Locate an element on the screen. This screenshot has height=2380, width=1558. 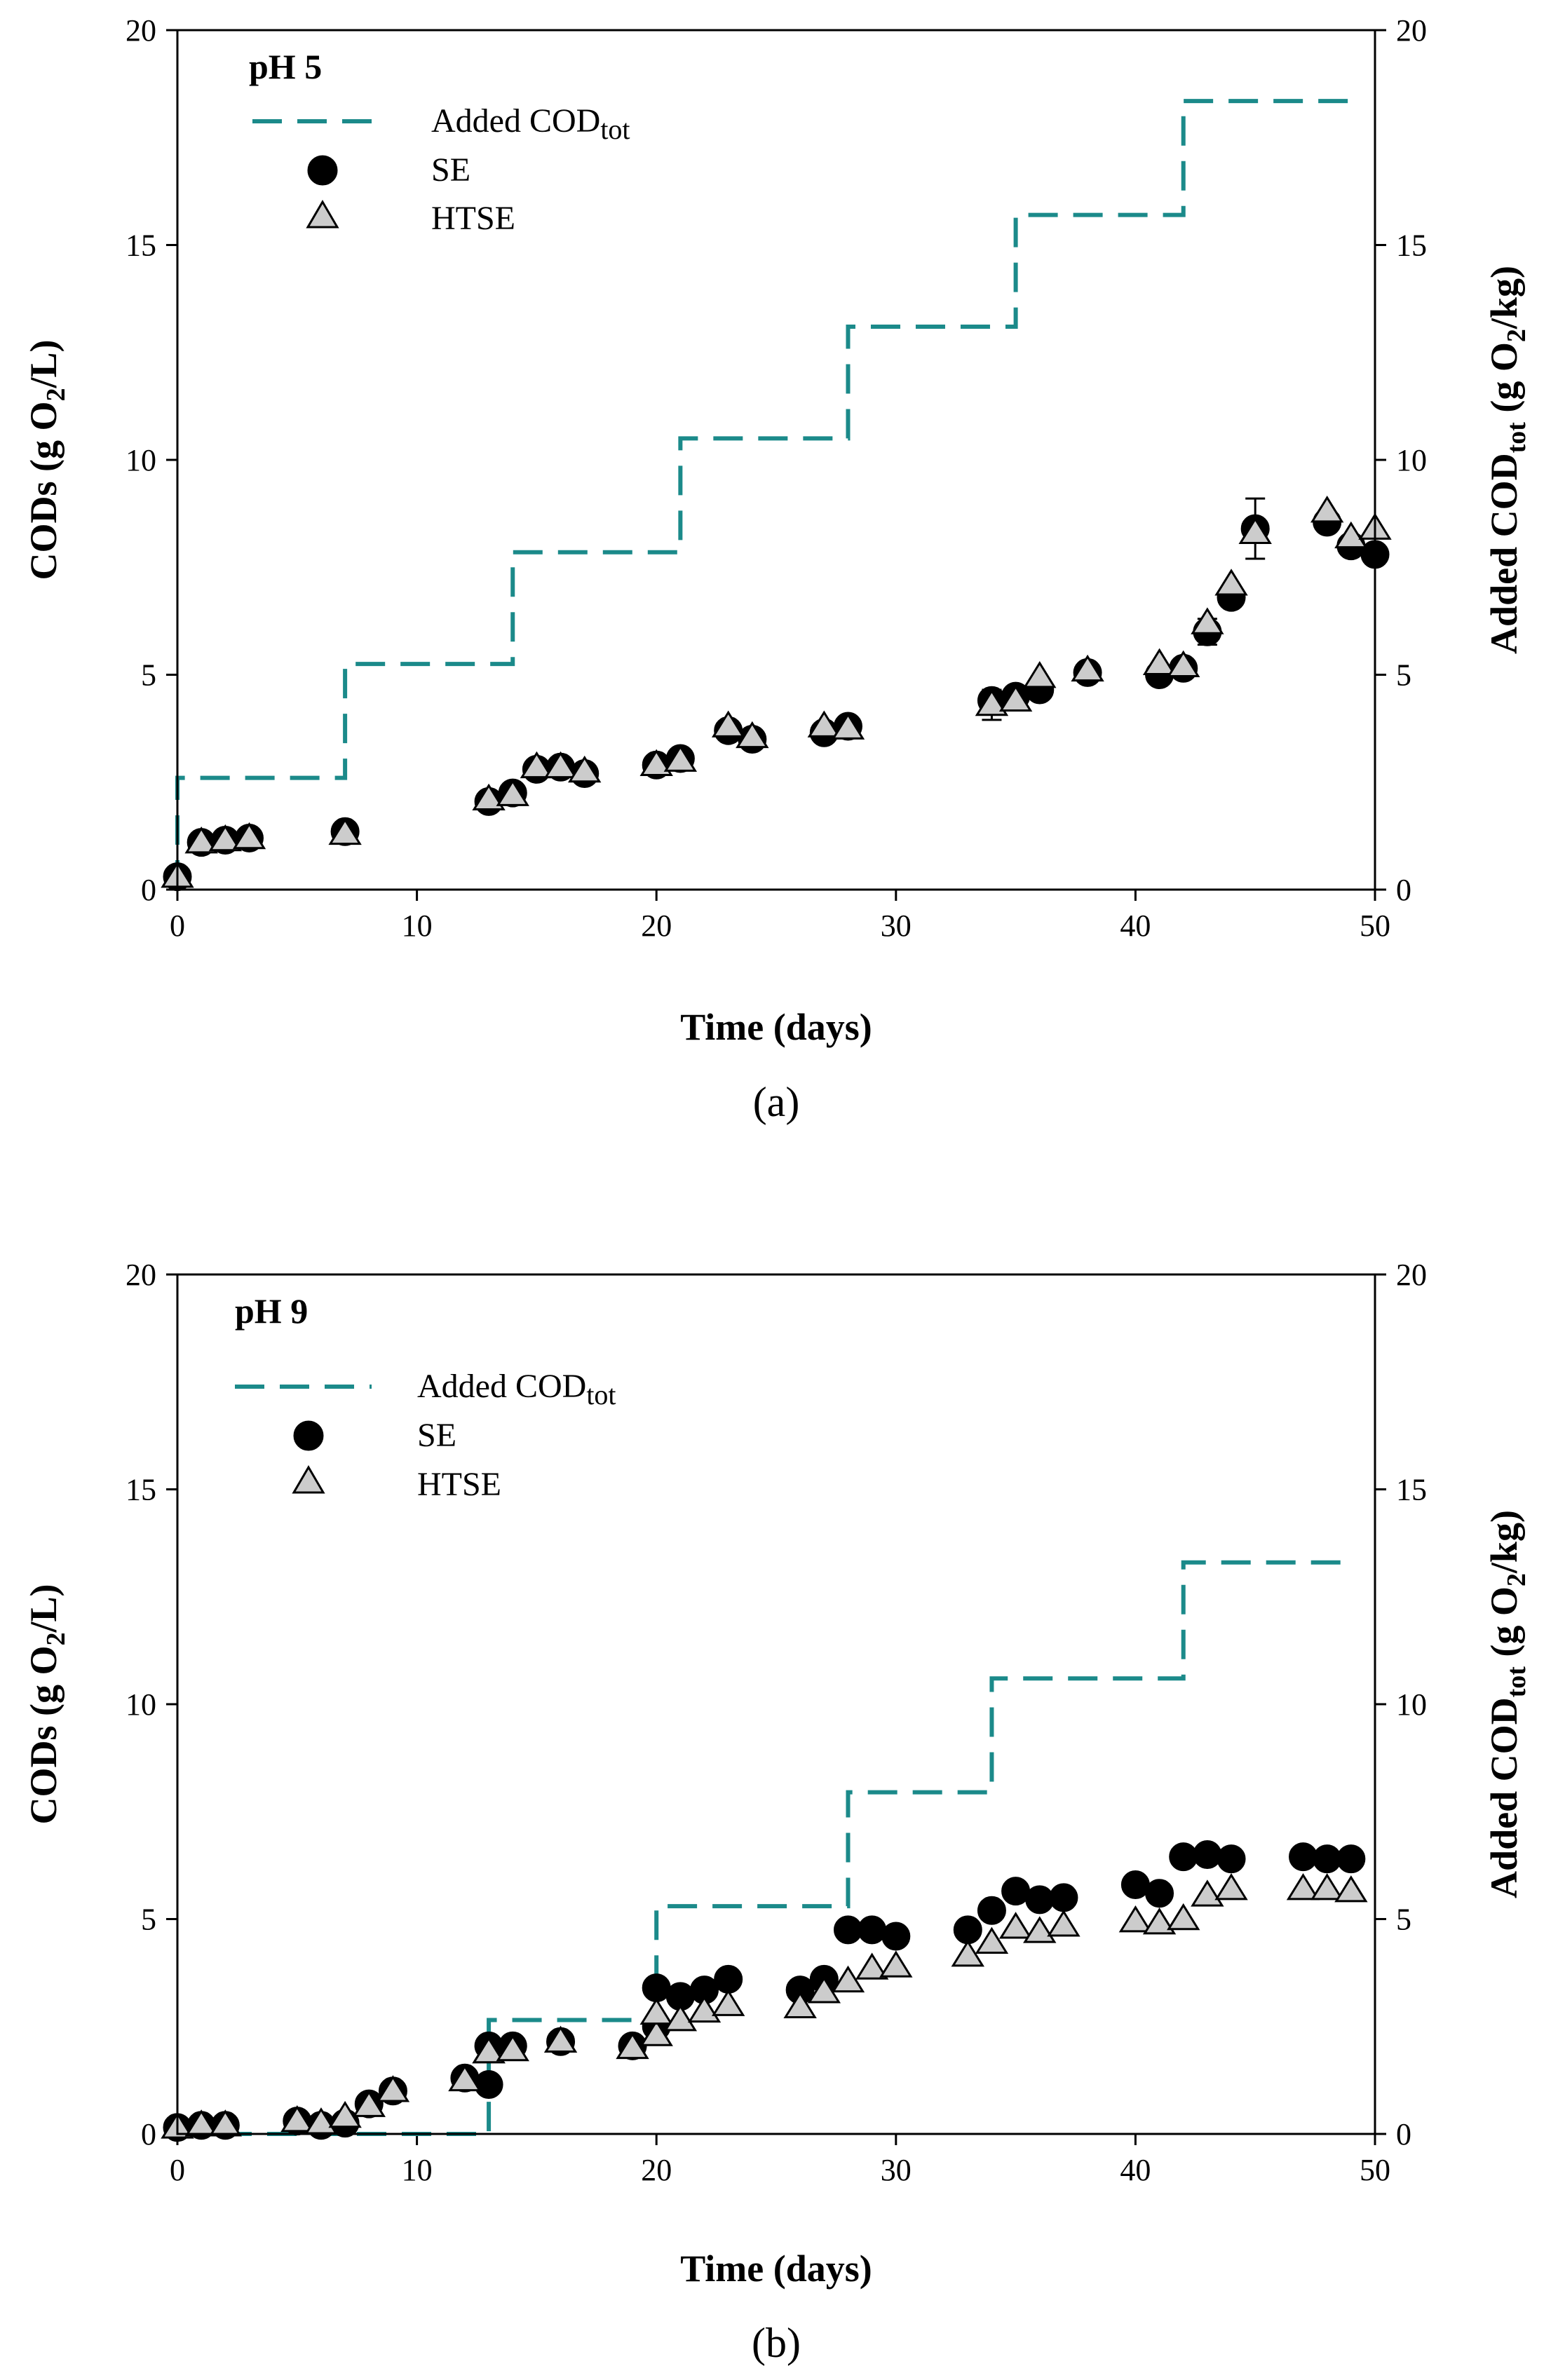
y-tick-label: 15 is located at coordinates (141, 1490).